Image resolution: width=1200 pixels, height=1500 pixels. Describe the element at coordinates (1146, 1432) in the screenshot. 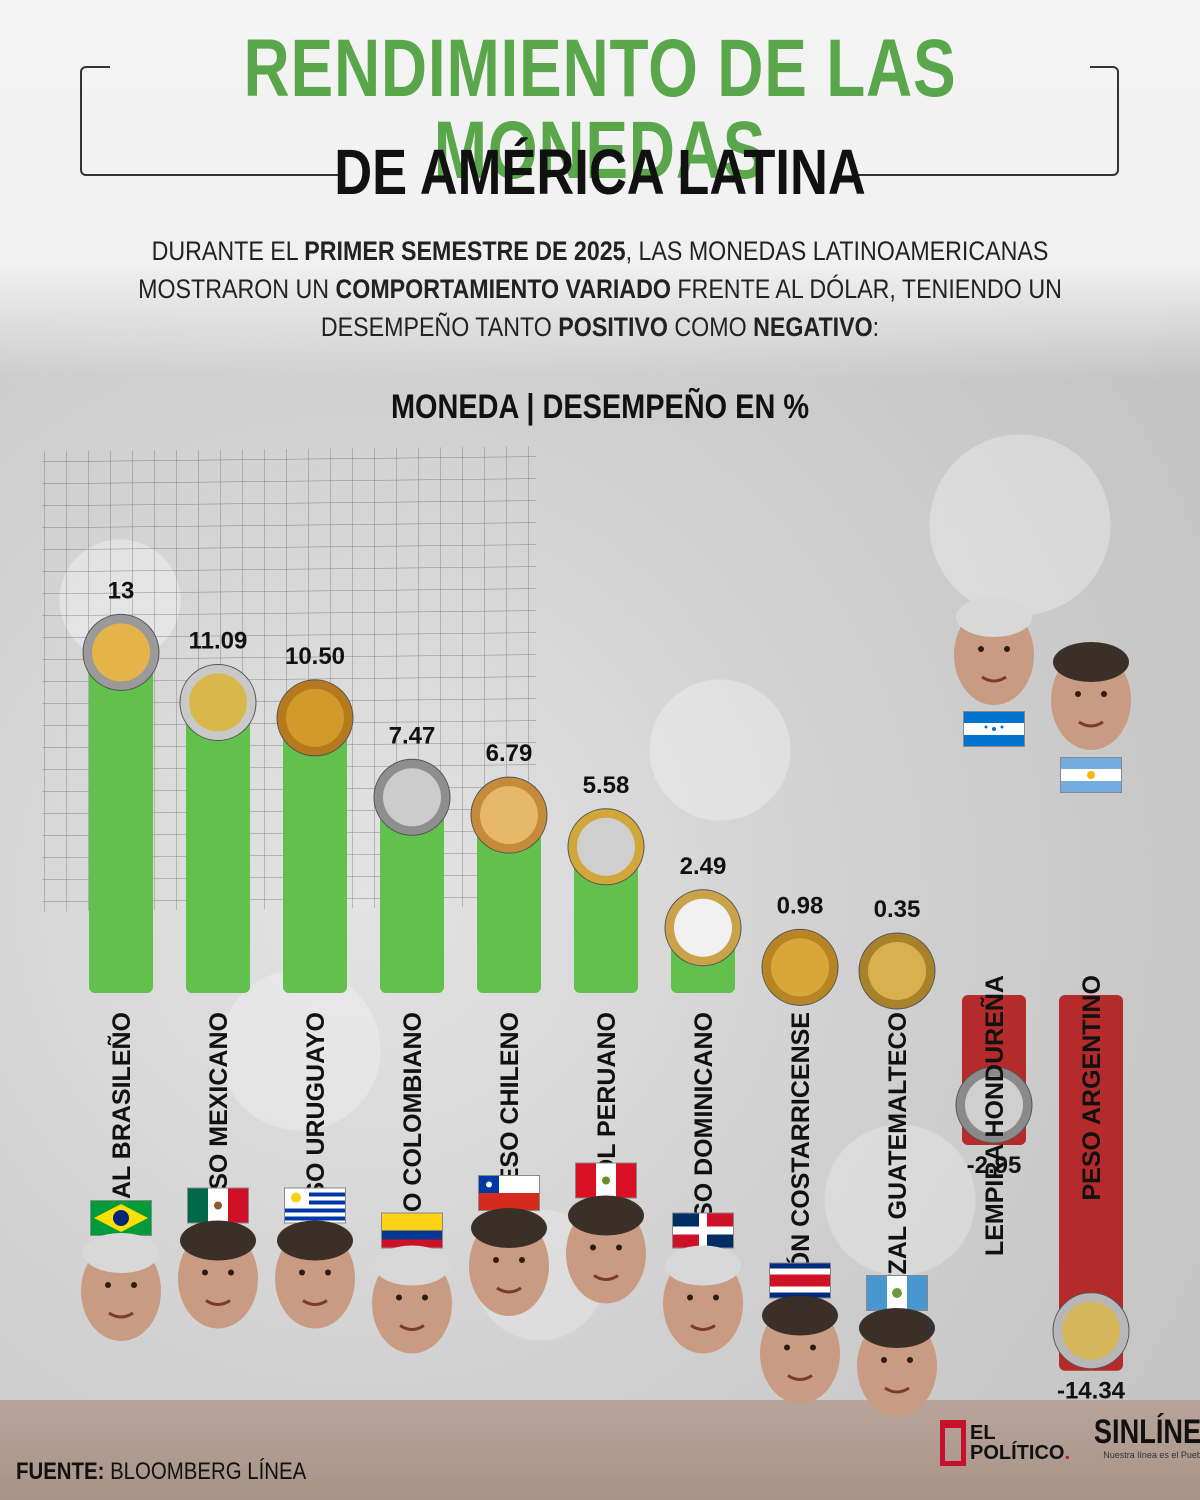

I see `sinlinea-wordmark: SINLÍNEA` at that location.